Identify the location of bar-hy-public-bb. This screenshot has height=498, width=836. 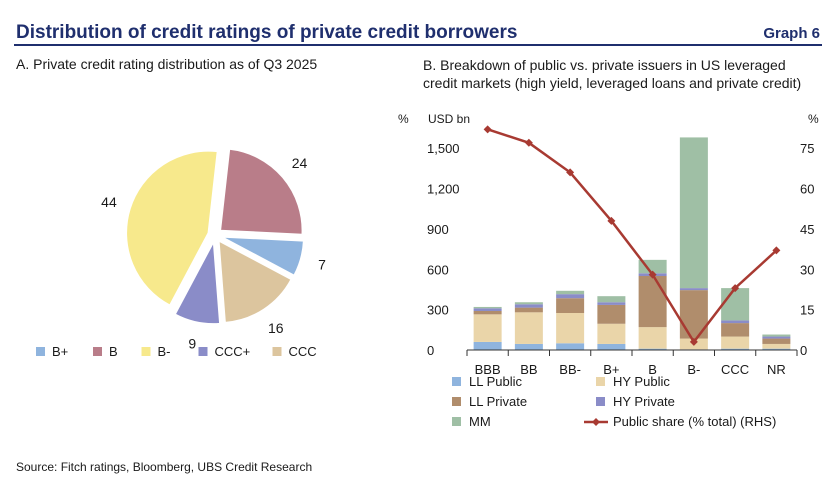
(570, 328).